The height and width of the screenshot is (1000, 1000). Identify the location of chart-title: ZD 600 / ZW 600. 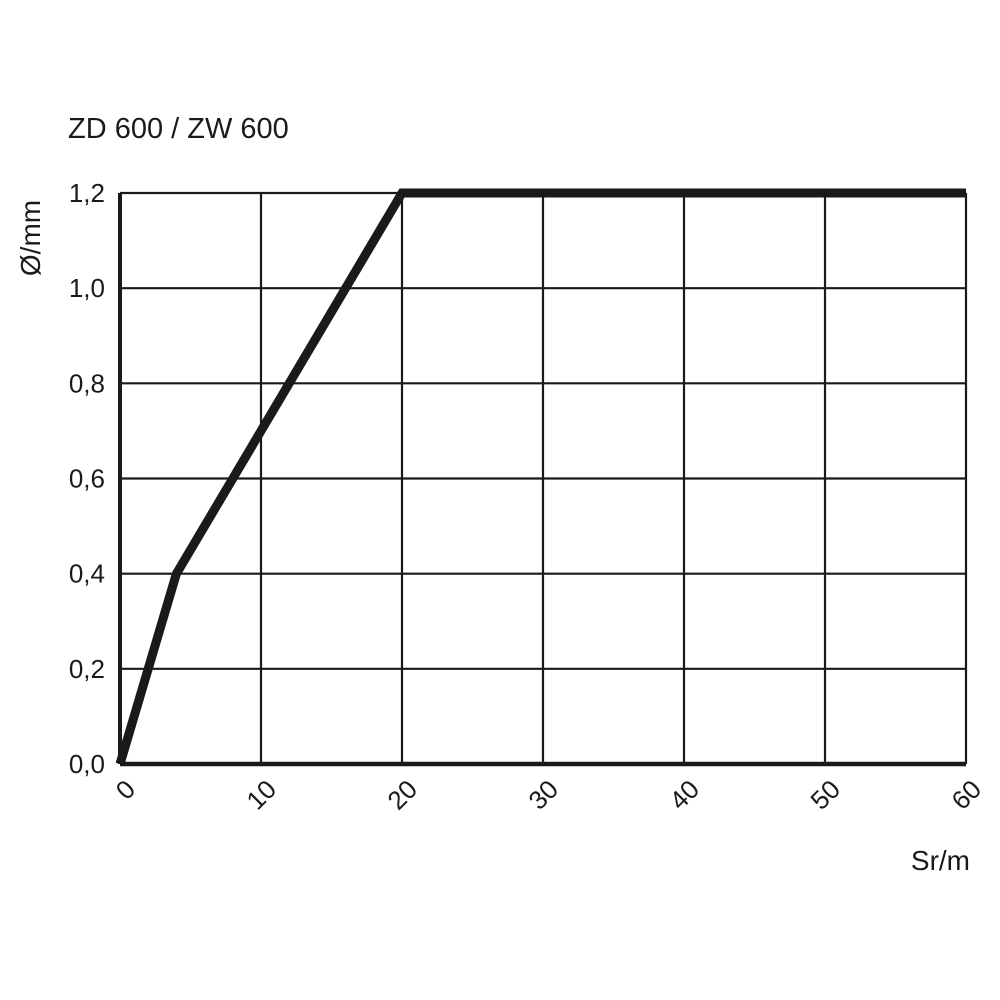
(178, 129).